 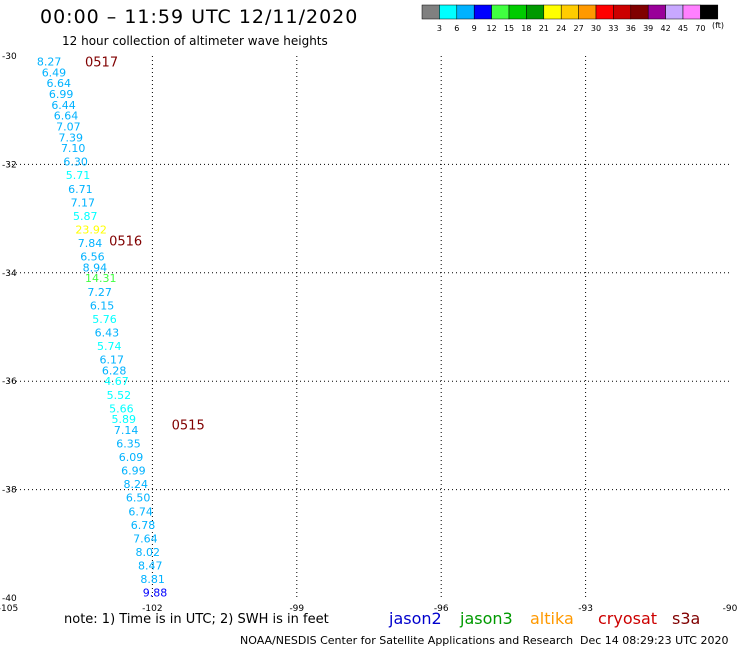 I want to click on legend-tick-label: 45, so click(x=683, y=28).